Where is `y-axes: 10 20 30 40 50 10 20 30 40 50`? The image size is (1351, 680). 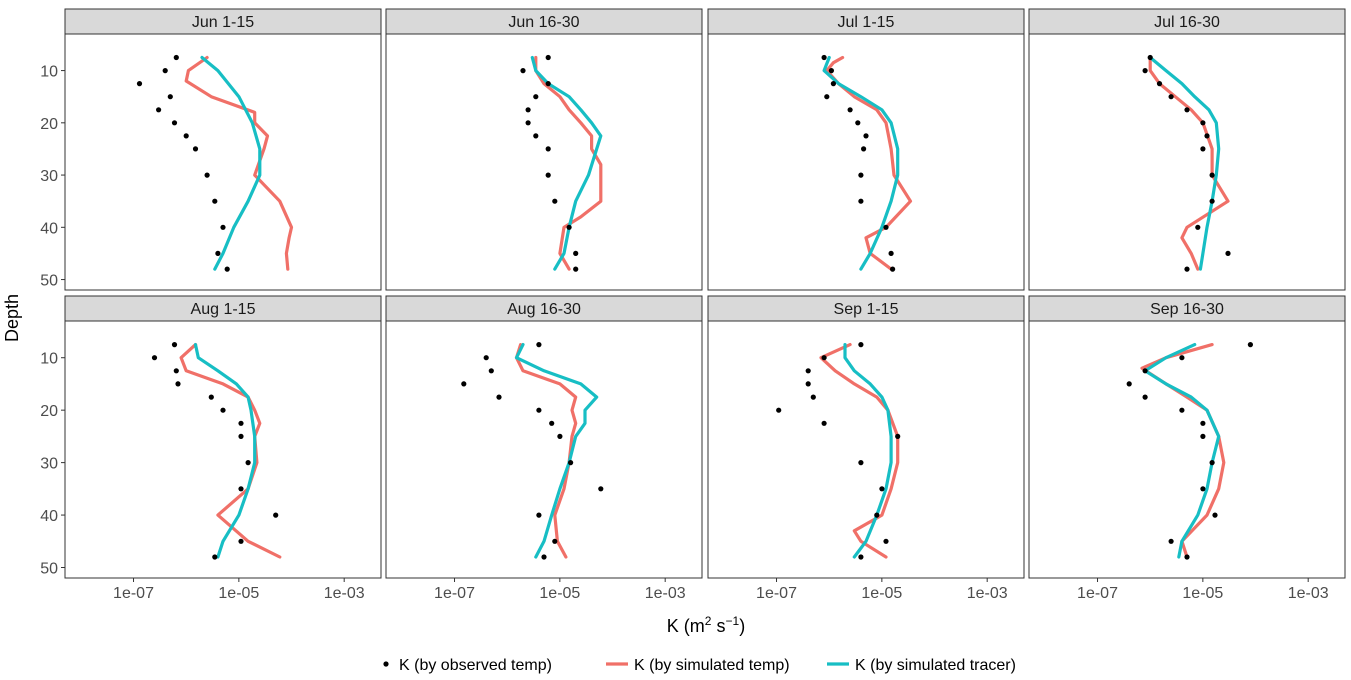 y-axes: 10 20 30 40 50 10 20 30 40 50 is located at coordinates (52, 321).